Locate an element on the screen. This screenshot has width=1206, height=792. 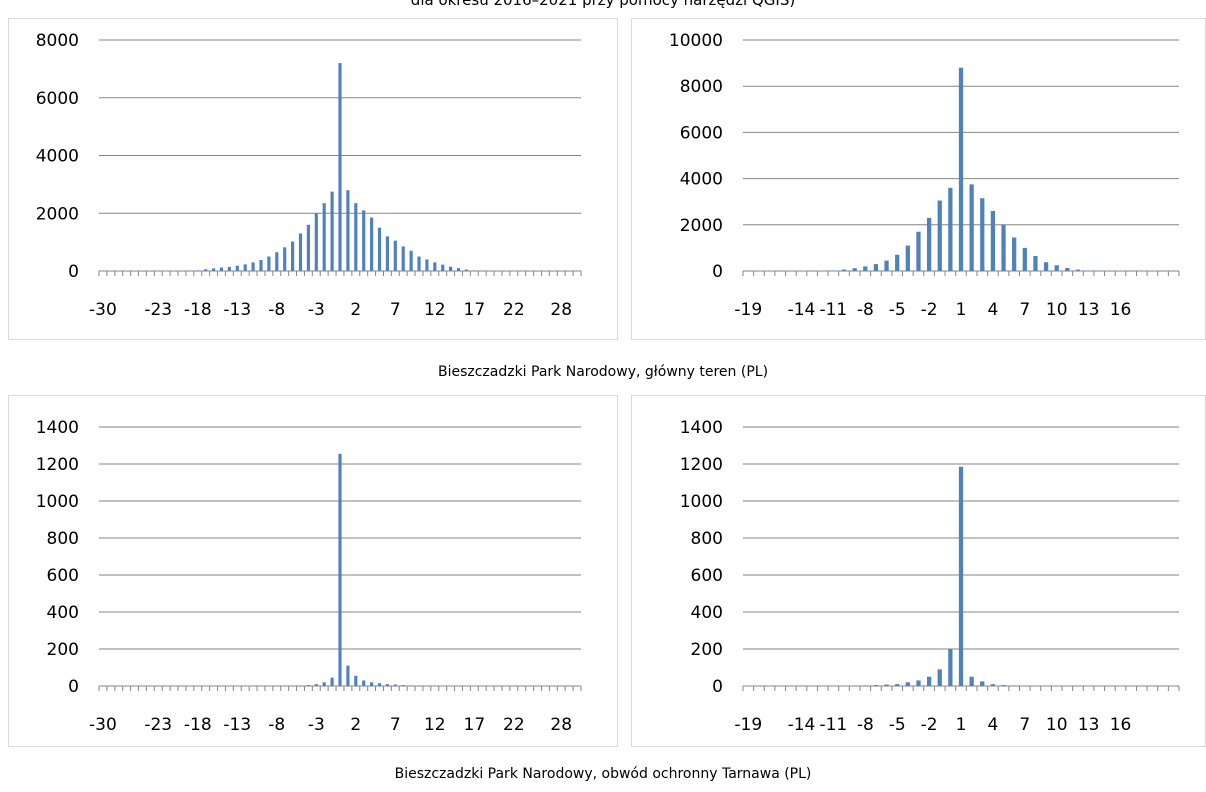
x-tick-label: -30 is located at coordinates (103, 725).